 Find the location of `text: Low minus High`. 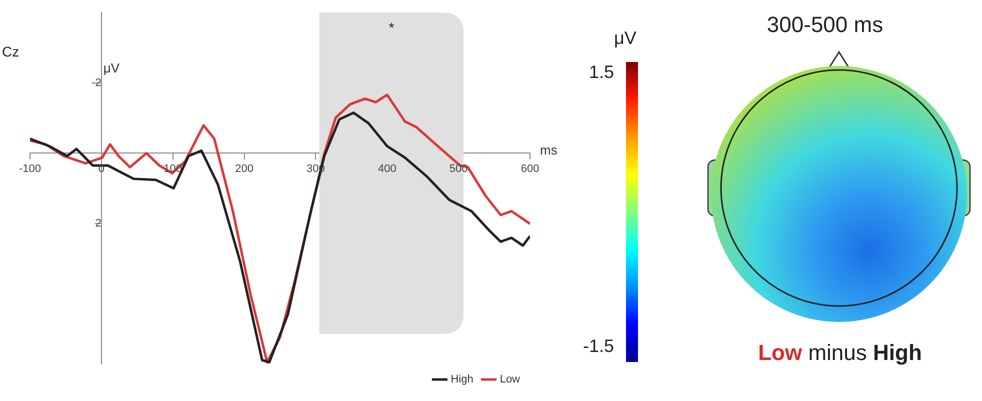

text: Low minus High is located at coordinates (840, 352).